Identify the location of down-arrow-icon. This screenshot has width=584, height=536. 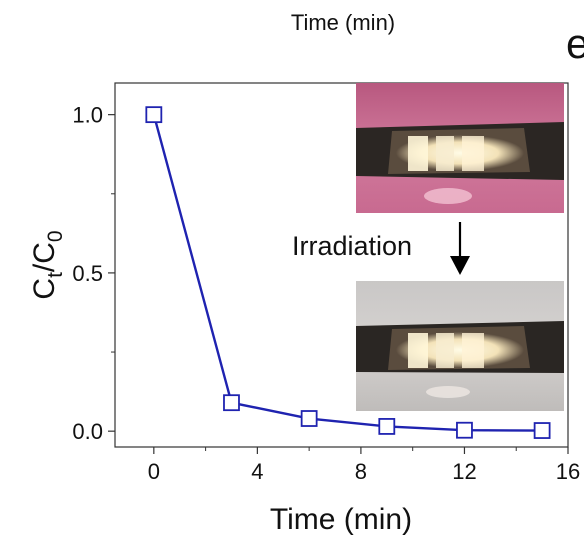
(460, 248).